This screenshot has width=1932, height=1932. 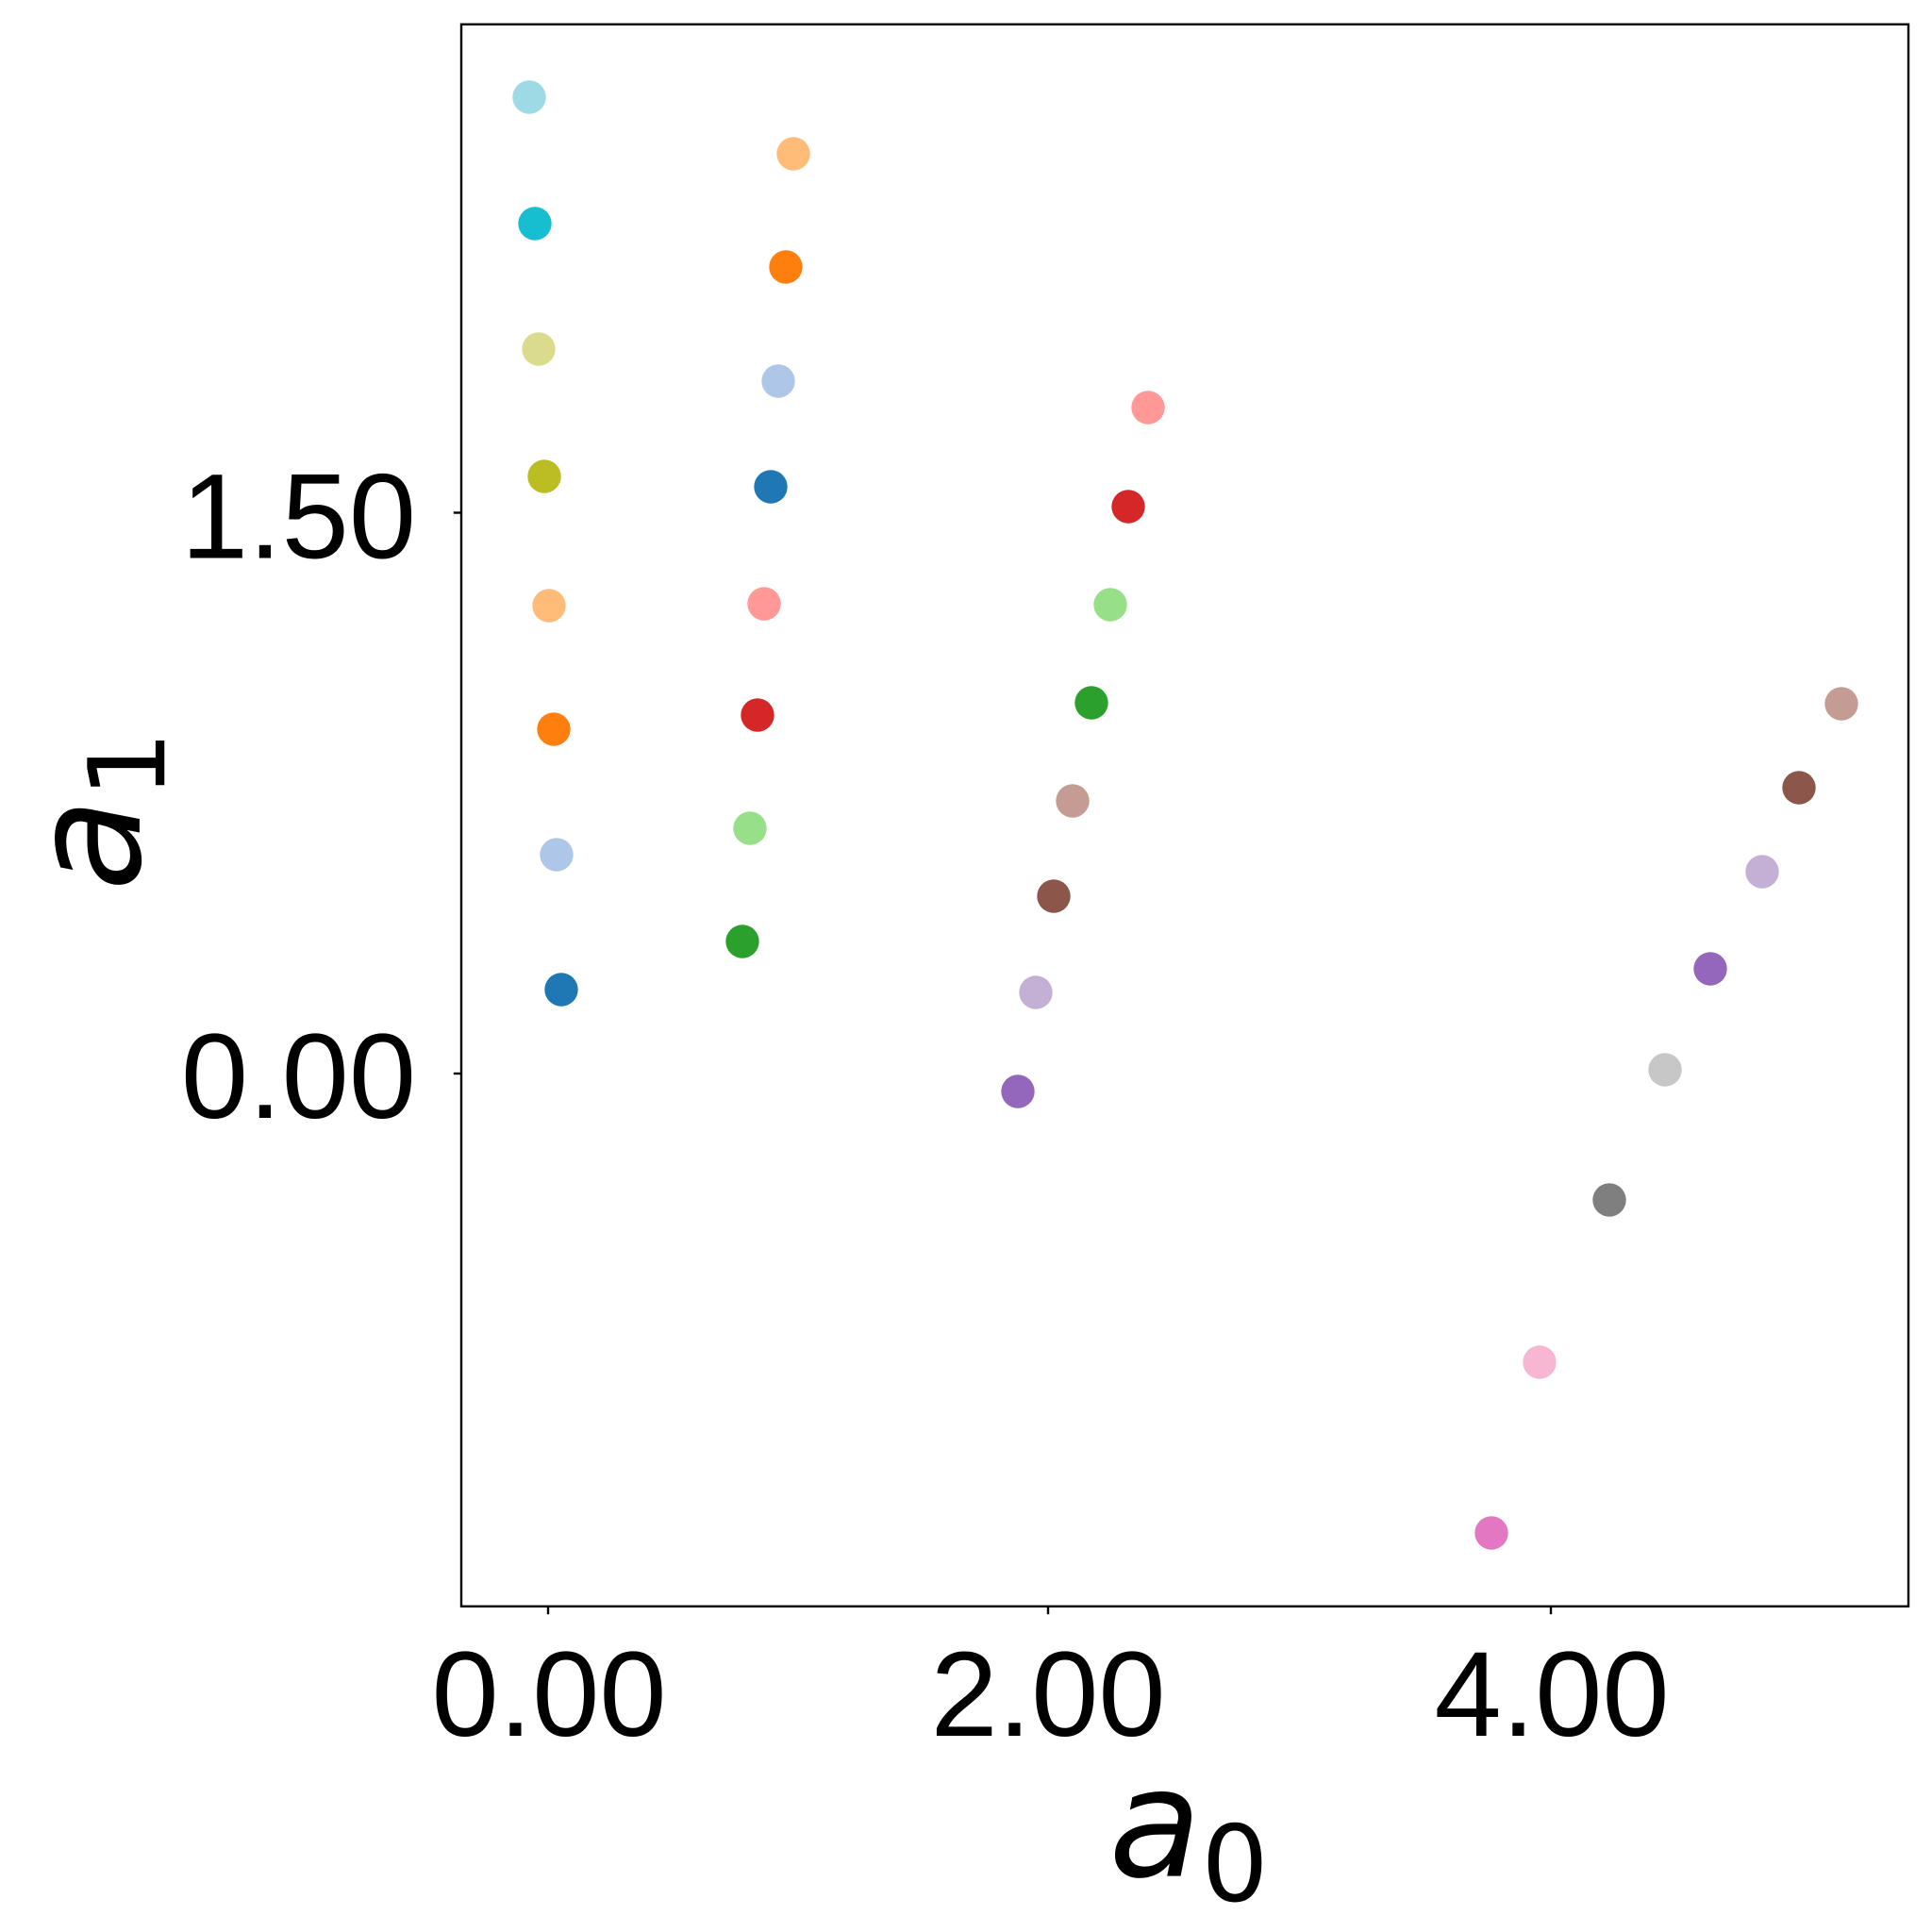 I want to click on svg-text: 2.00, so click(x=1047, y=1694).